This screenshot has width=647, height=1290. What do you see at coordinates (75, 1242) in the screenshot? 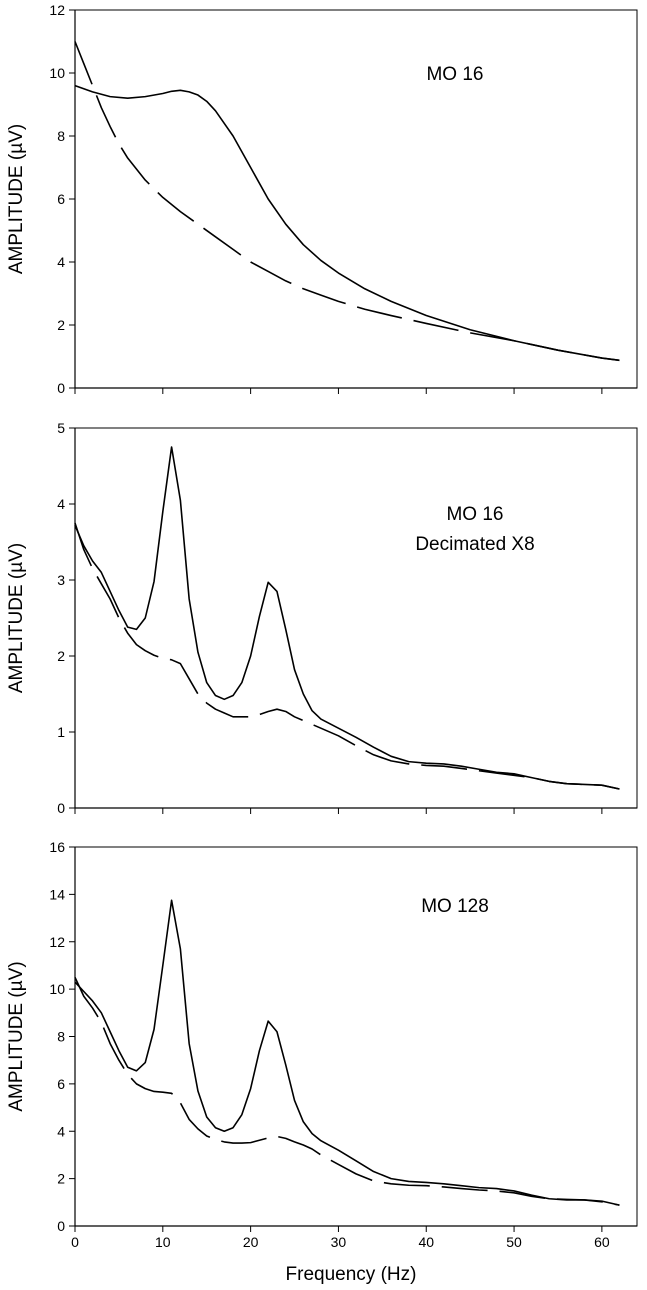
I see `x-tick-label: 0` at bounding box center [75, 1242].